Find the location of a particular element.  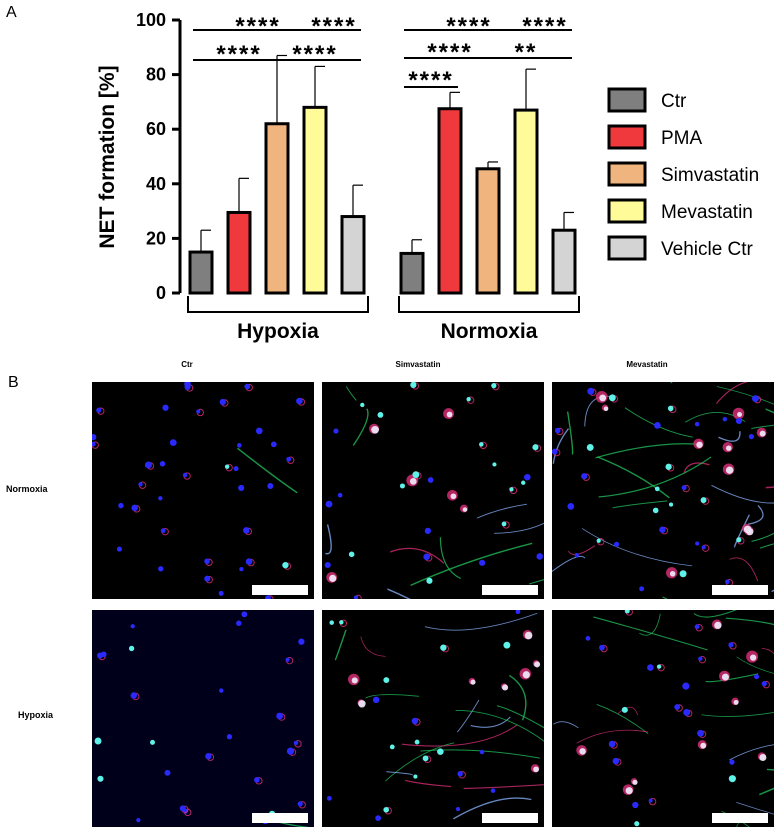

micrograph-normoxia-mevastatin is located at coordinates (663, 490).